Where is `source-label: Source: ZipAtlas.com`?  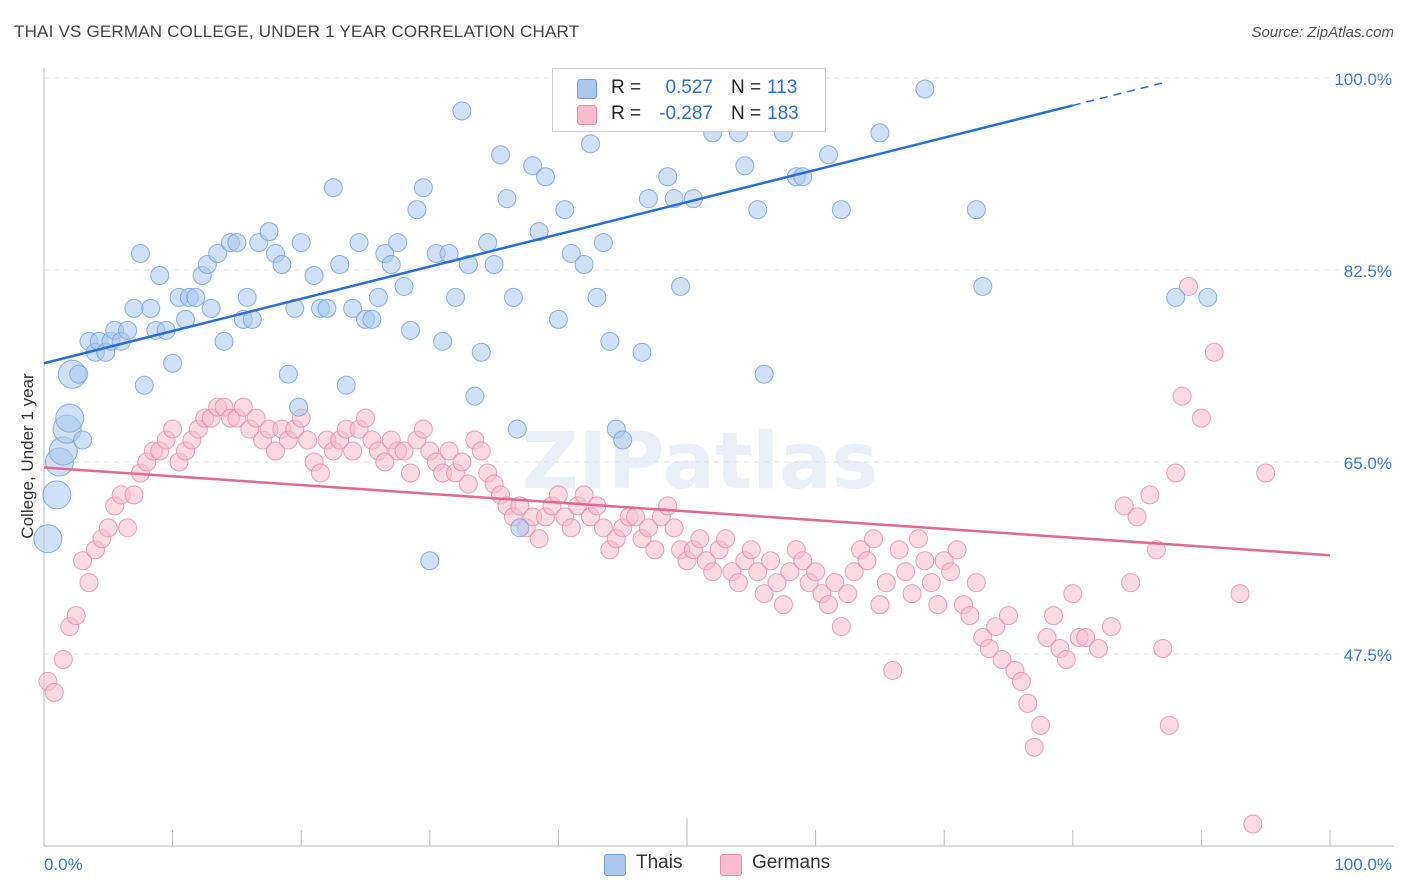
source-label: Source: ZipAtlas.com is located at coordinates (1322, 32).